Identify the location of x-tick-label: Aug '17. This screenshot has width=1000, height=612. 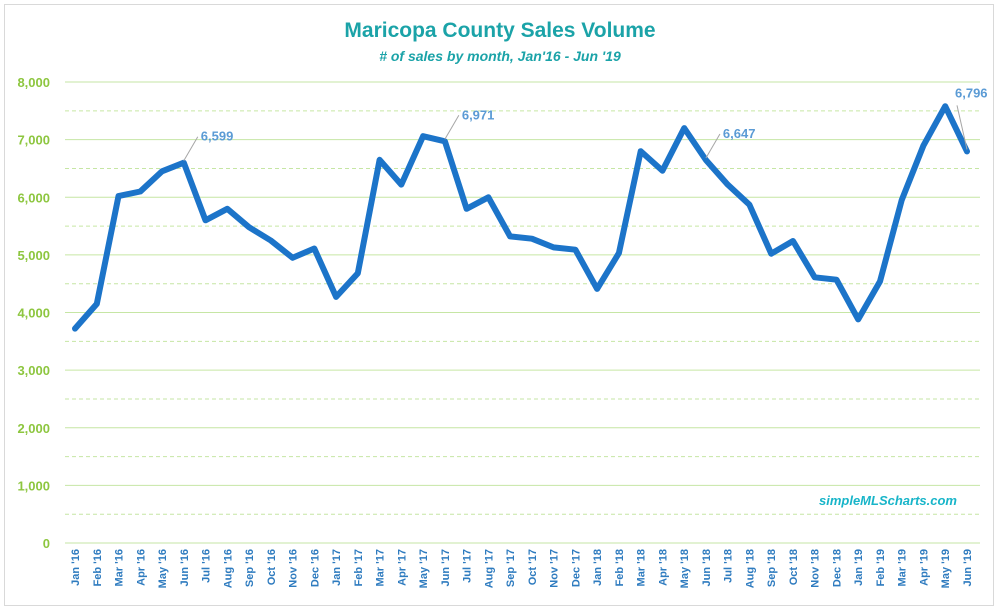
(489, 568).